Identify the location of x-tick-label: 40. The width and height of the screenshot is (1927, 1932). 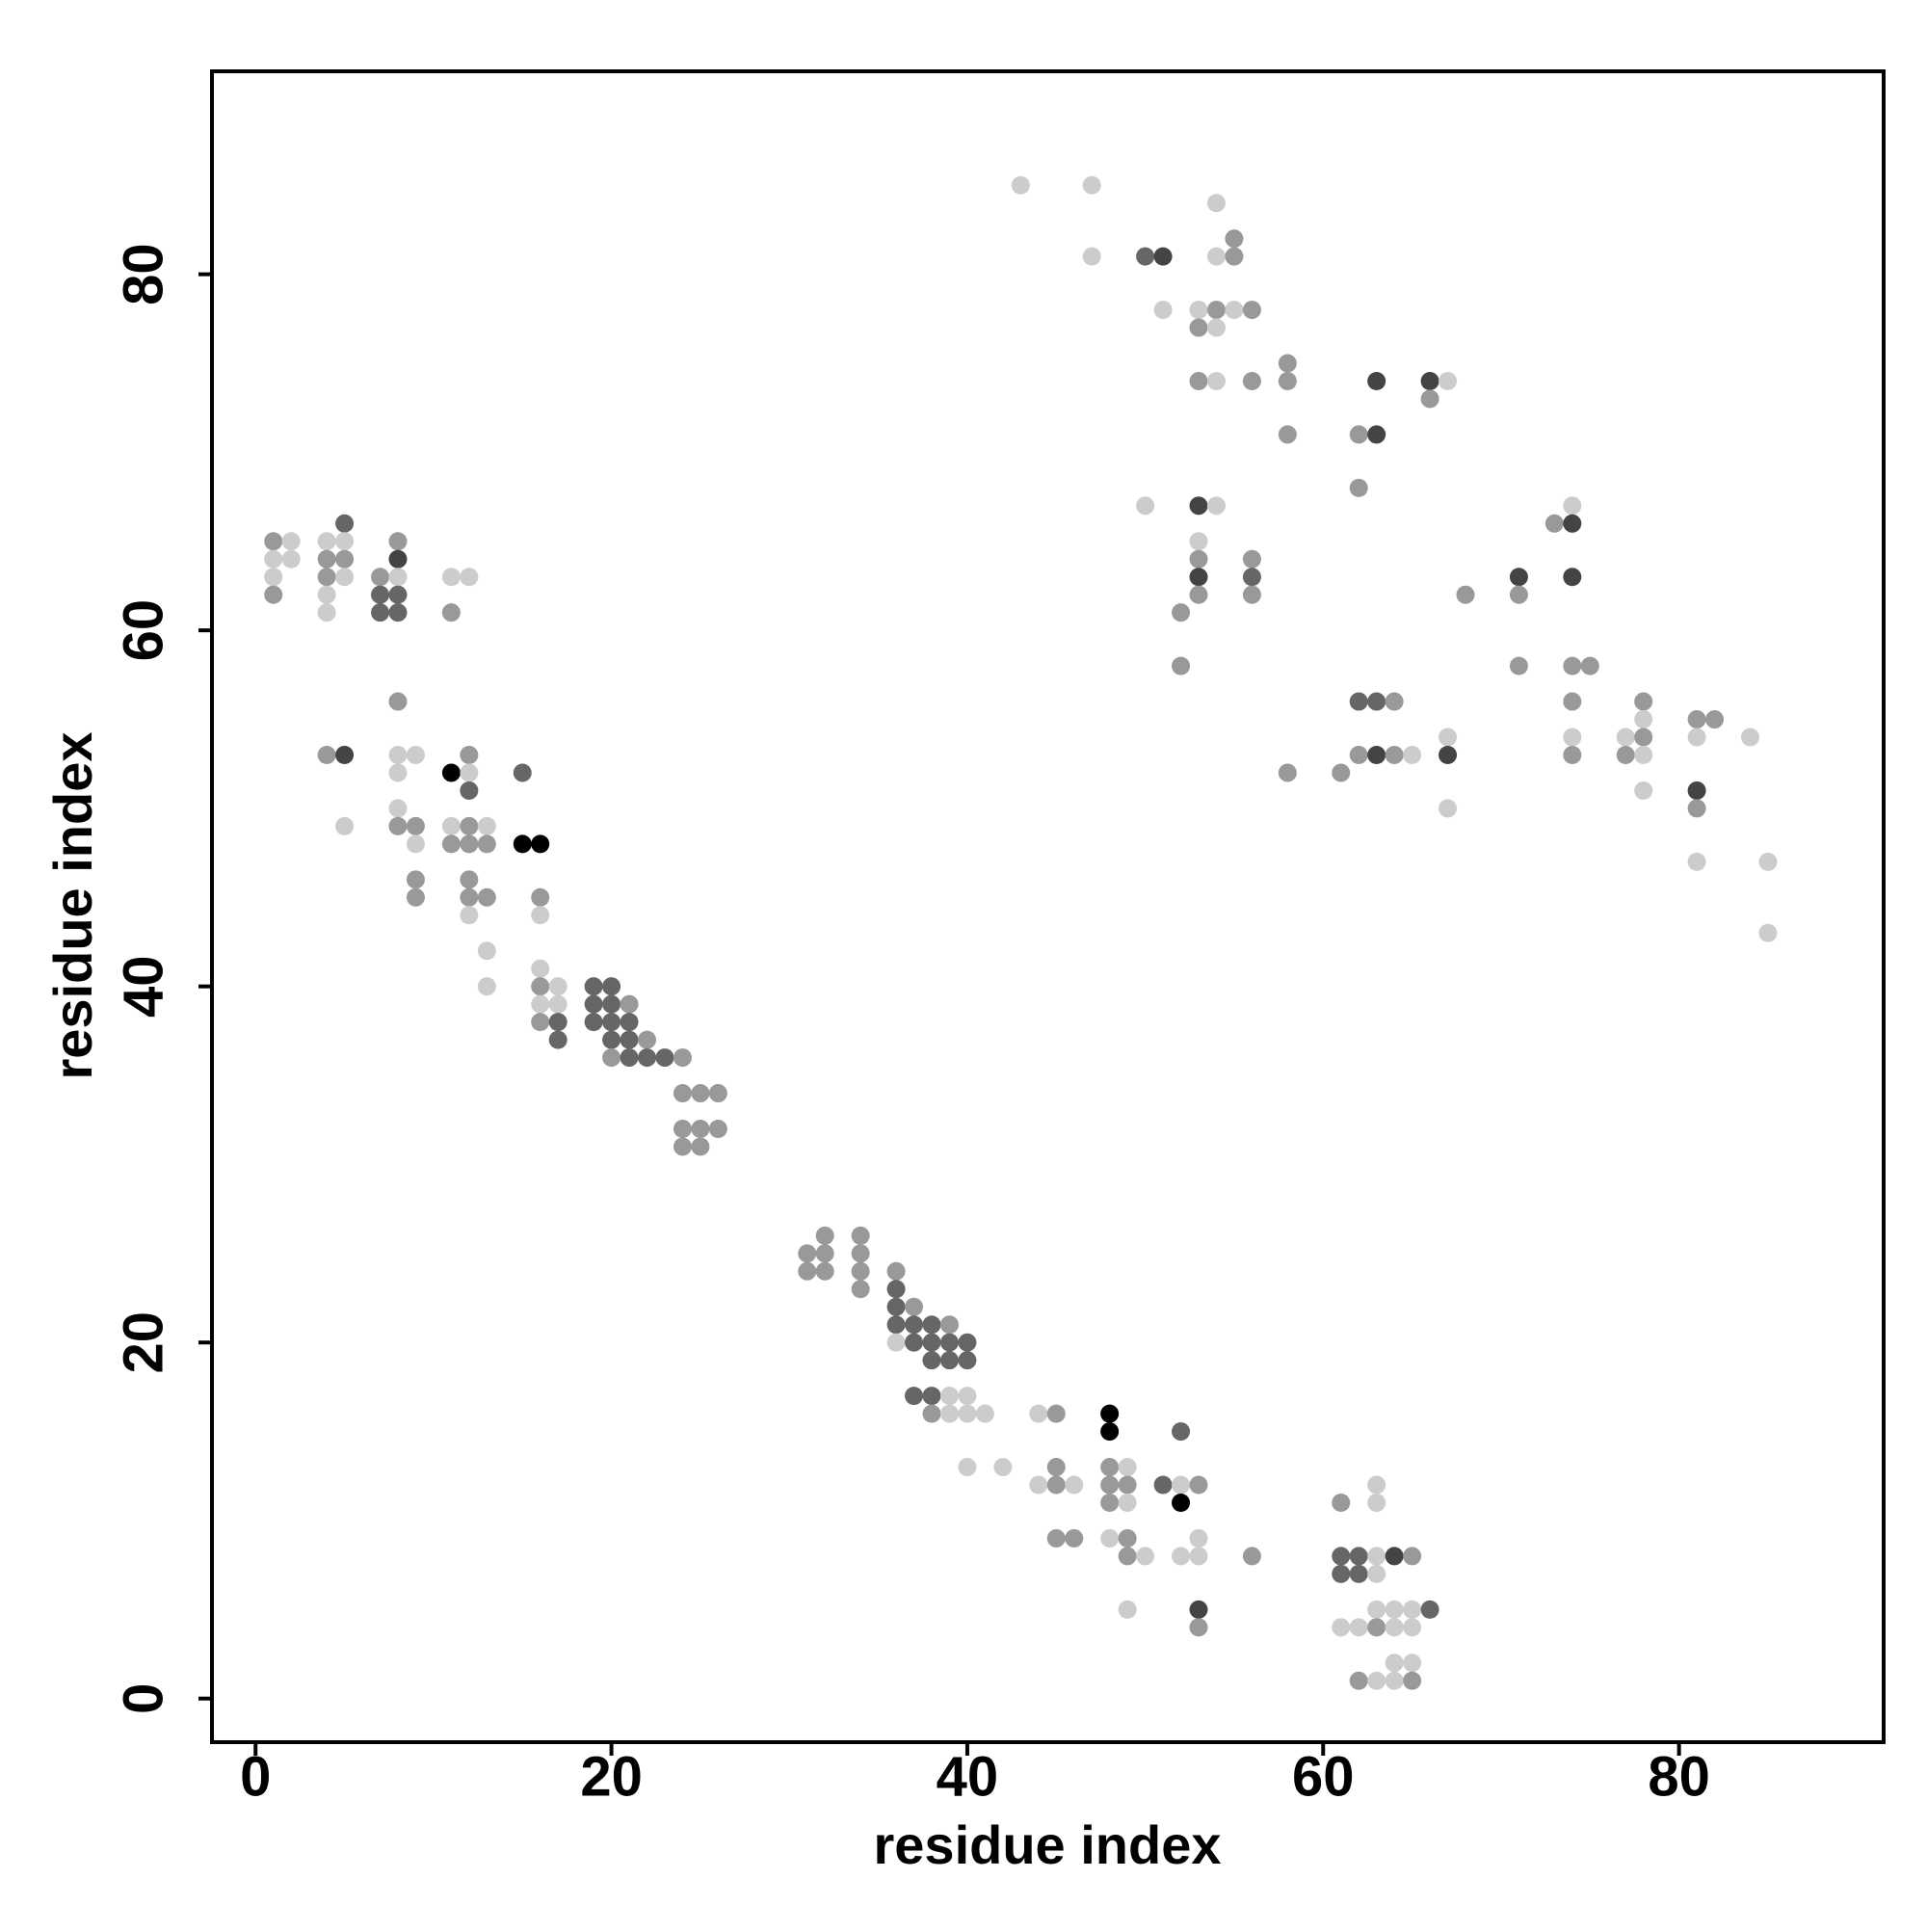
(968, 1776).